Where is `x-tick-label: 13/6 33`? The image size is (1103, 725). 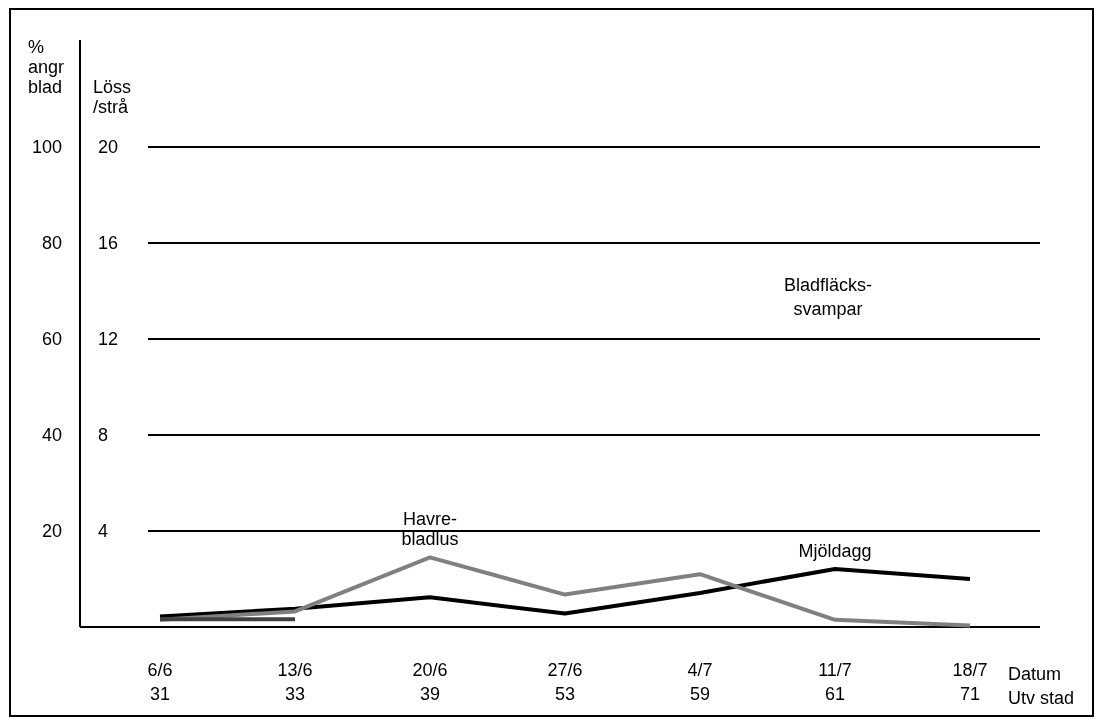
x-tick-label: 13/6 33 is located at coordinates (295, 682).